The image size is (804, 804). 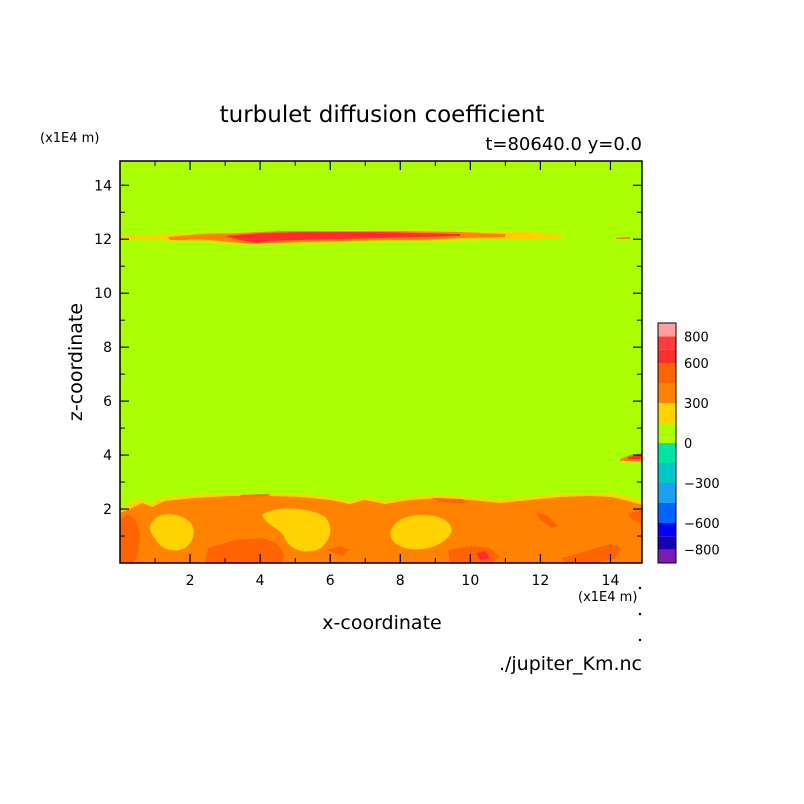 What do you see at coordinates (107, 402) in the screenshot?
I see `y-tick-label: 6` at bounding box center [107, 402].